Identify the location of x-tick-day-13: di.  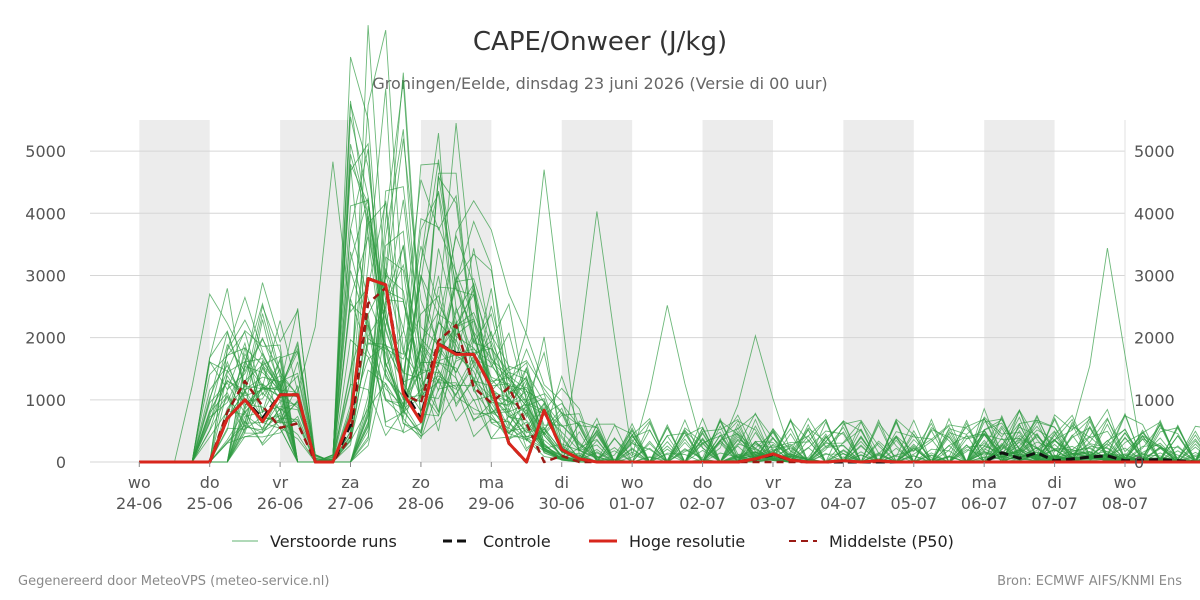
(1054, 482).